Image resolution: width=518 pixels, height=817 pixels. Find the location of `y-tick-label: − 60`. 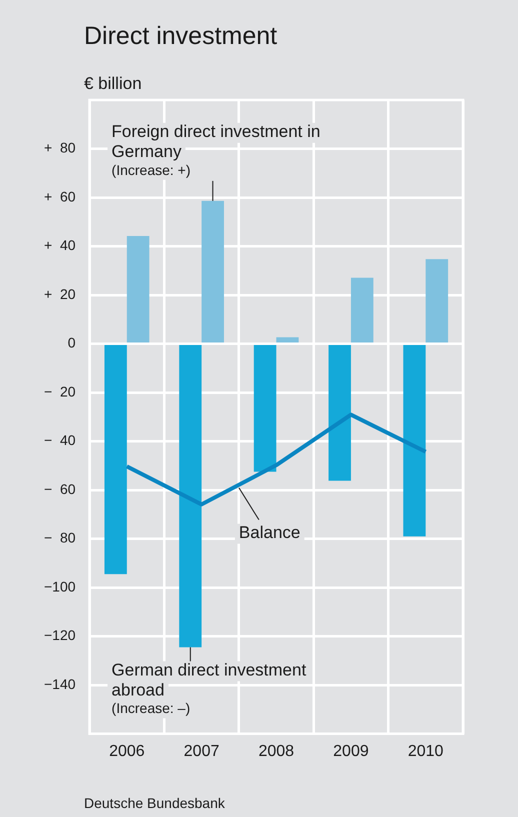

y-tick-label: − 60 is located at coordinates (60, 488).